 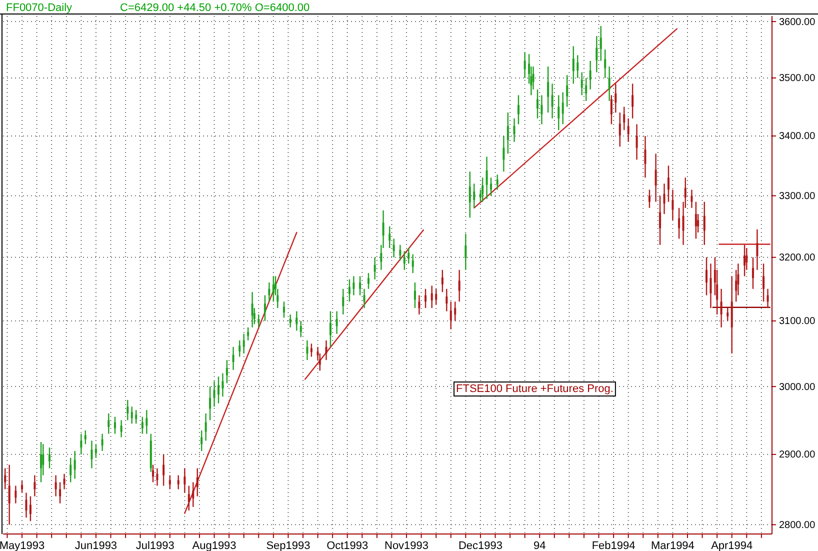 I want to click on y-tick-label: 2900.00, so click(x=797, y=455).